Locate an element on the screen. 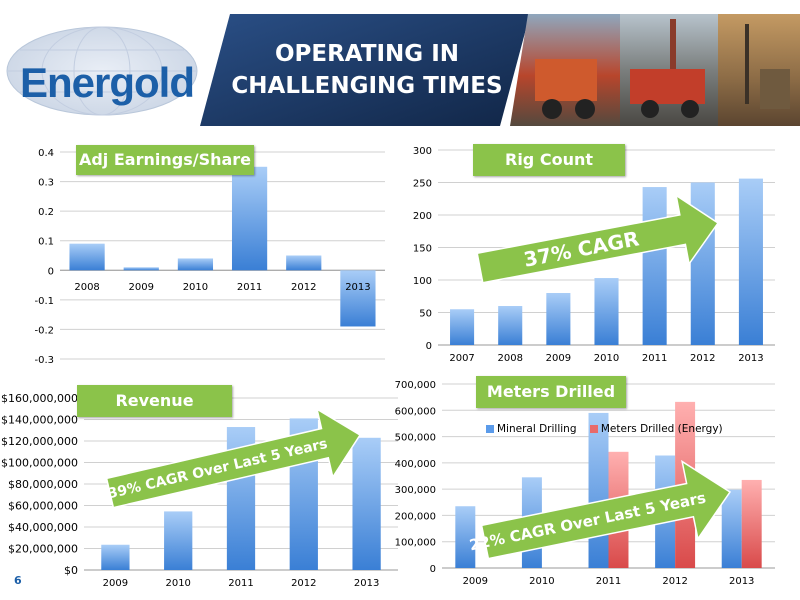 This screenshot has width=800, height=600. title-banner: OPERATING IN CHALLENGING TIMES is located at coordinates (500, 70).